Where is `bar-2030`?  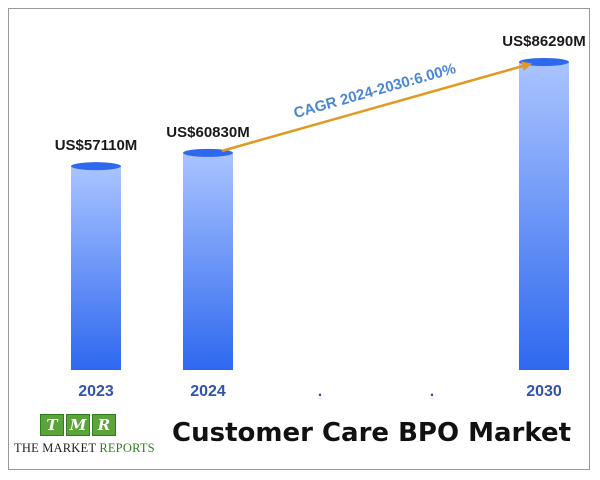
bar-2030 is located at coordinates (544, 216).